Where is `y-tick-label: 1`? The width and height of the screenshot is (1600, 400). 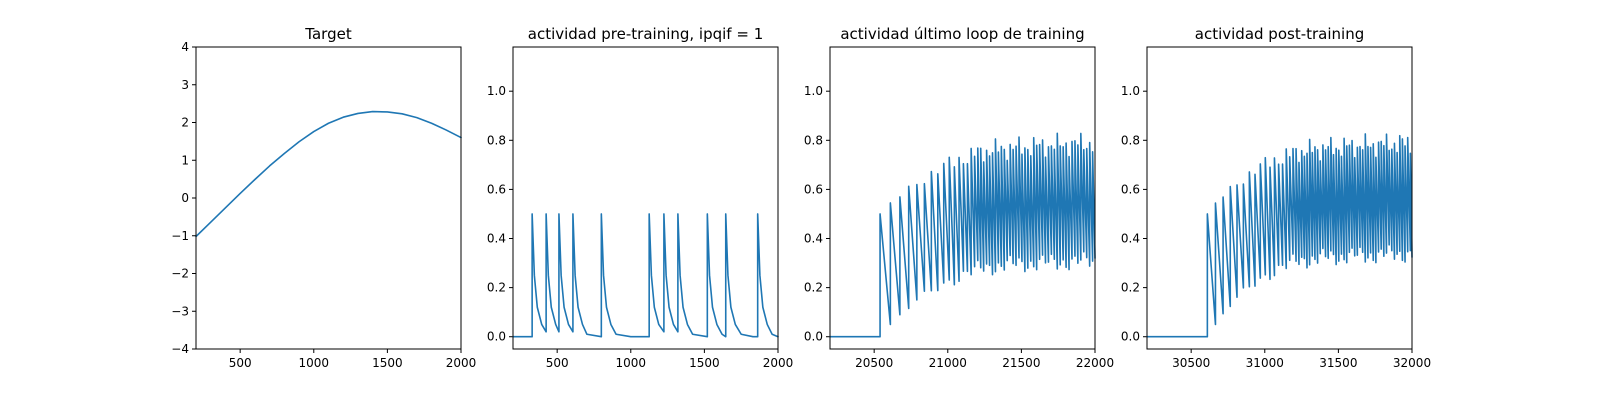 y-tick-label: 1 is located at coordinates (185, 160).